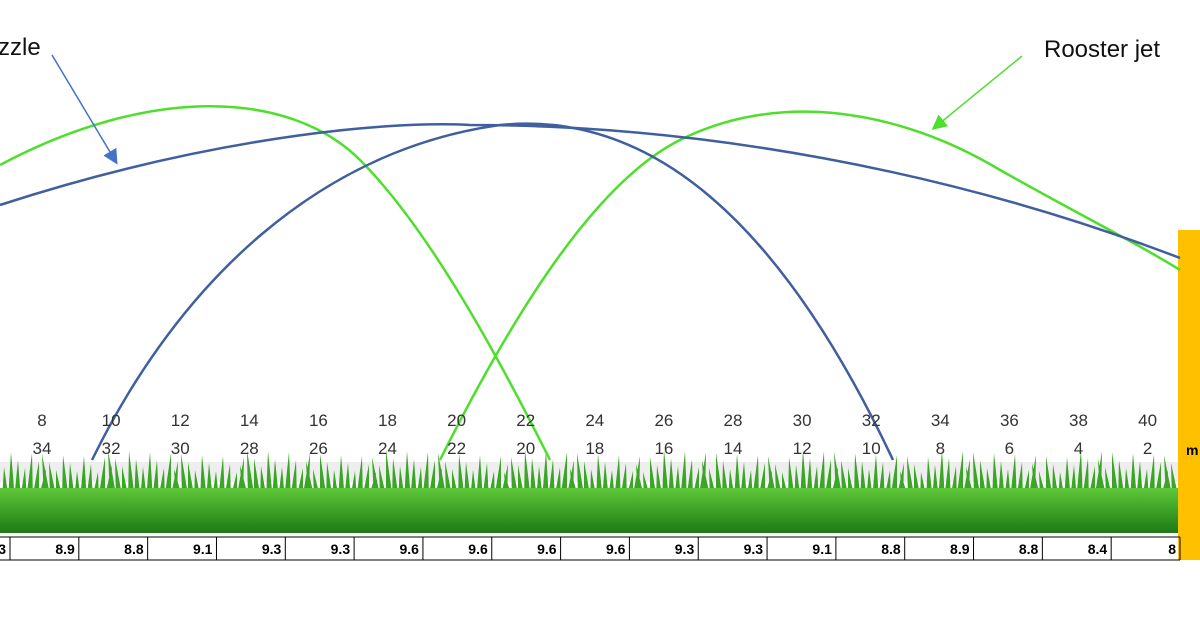 This screenshot has height=628, width=1200. I want to click on distance-top: 18, so click(387, 420).